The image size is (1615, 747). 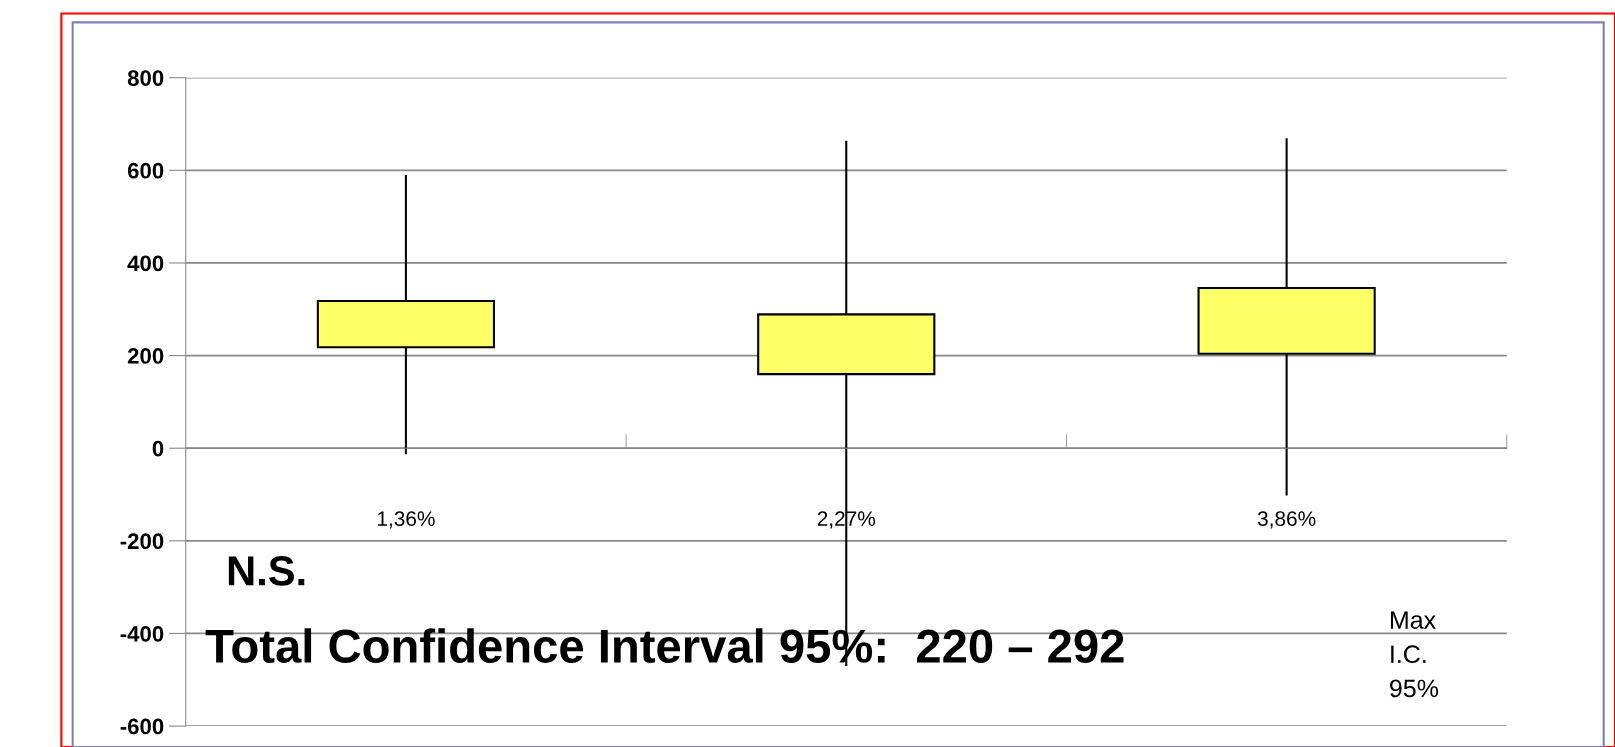 I want to click on x-tick-label: 3,86%, so click(x=1286, y=520).